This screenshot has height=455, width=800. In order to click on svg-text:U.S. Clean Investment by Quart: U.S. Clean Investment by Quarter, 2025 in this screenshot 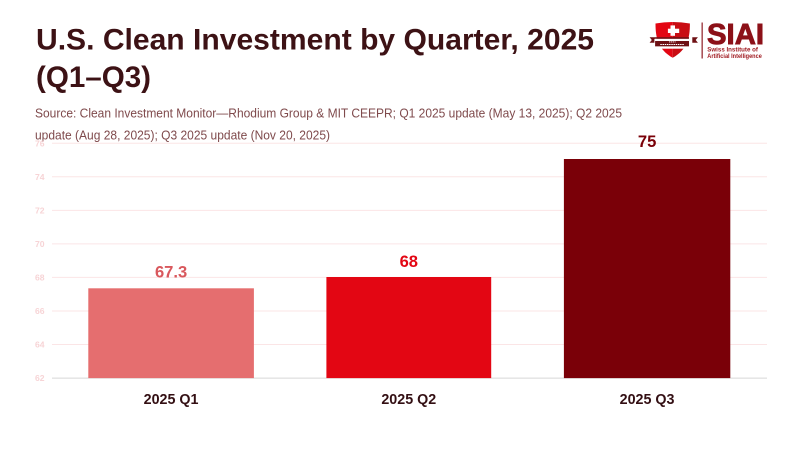, I will do `click(315, 39)`.